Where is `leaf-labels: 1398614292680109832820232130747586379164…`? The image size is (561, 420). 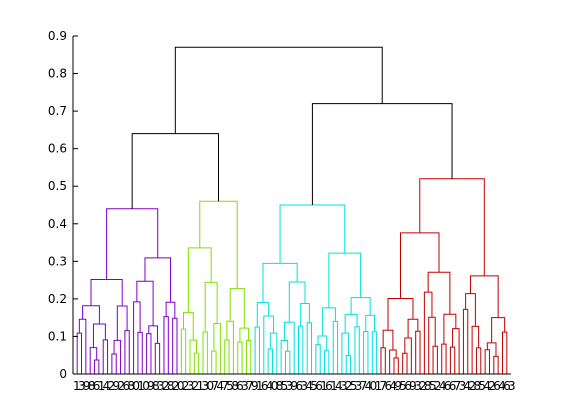 leaf-labels: 1398614292680109832820232130747586379164… is located at coordinates (294, 386).